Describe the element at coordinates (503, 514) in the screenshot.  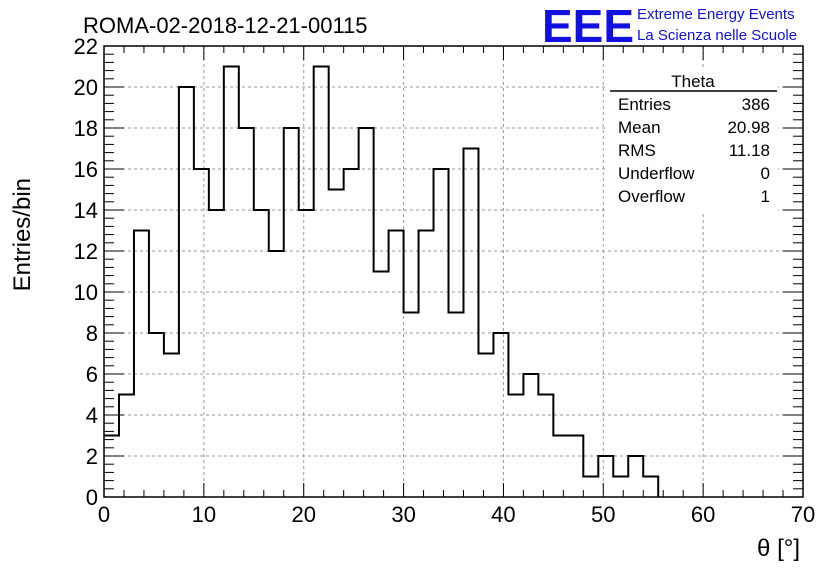
I see `x-tick-label: 40` at that location.